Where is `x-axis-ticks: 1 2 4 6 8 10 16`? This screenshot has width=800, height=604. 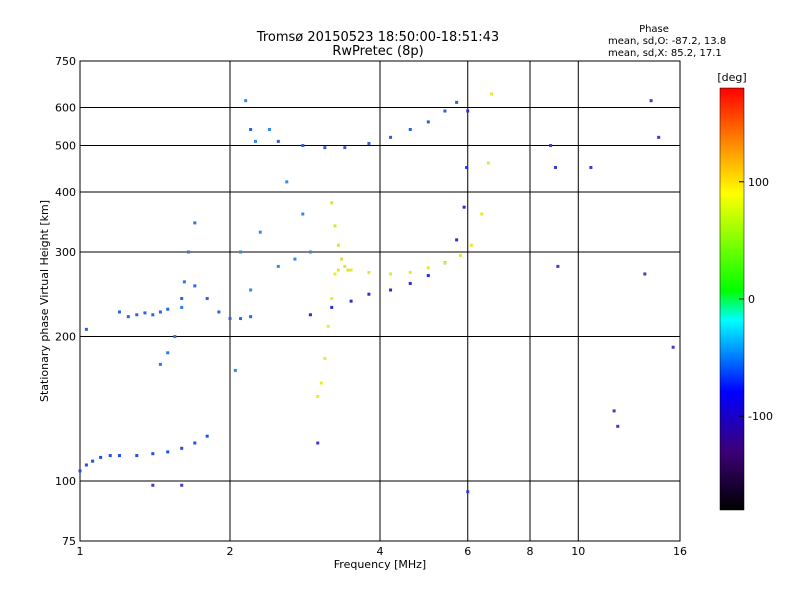
x-axis-ticks: 1 2 4 6 8 10 16 is located at coordinates (382, 551).